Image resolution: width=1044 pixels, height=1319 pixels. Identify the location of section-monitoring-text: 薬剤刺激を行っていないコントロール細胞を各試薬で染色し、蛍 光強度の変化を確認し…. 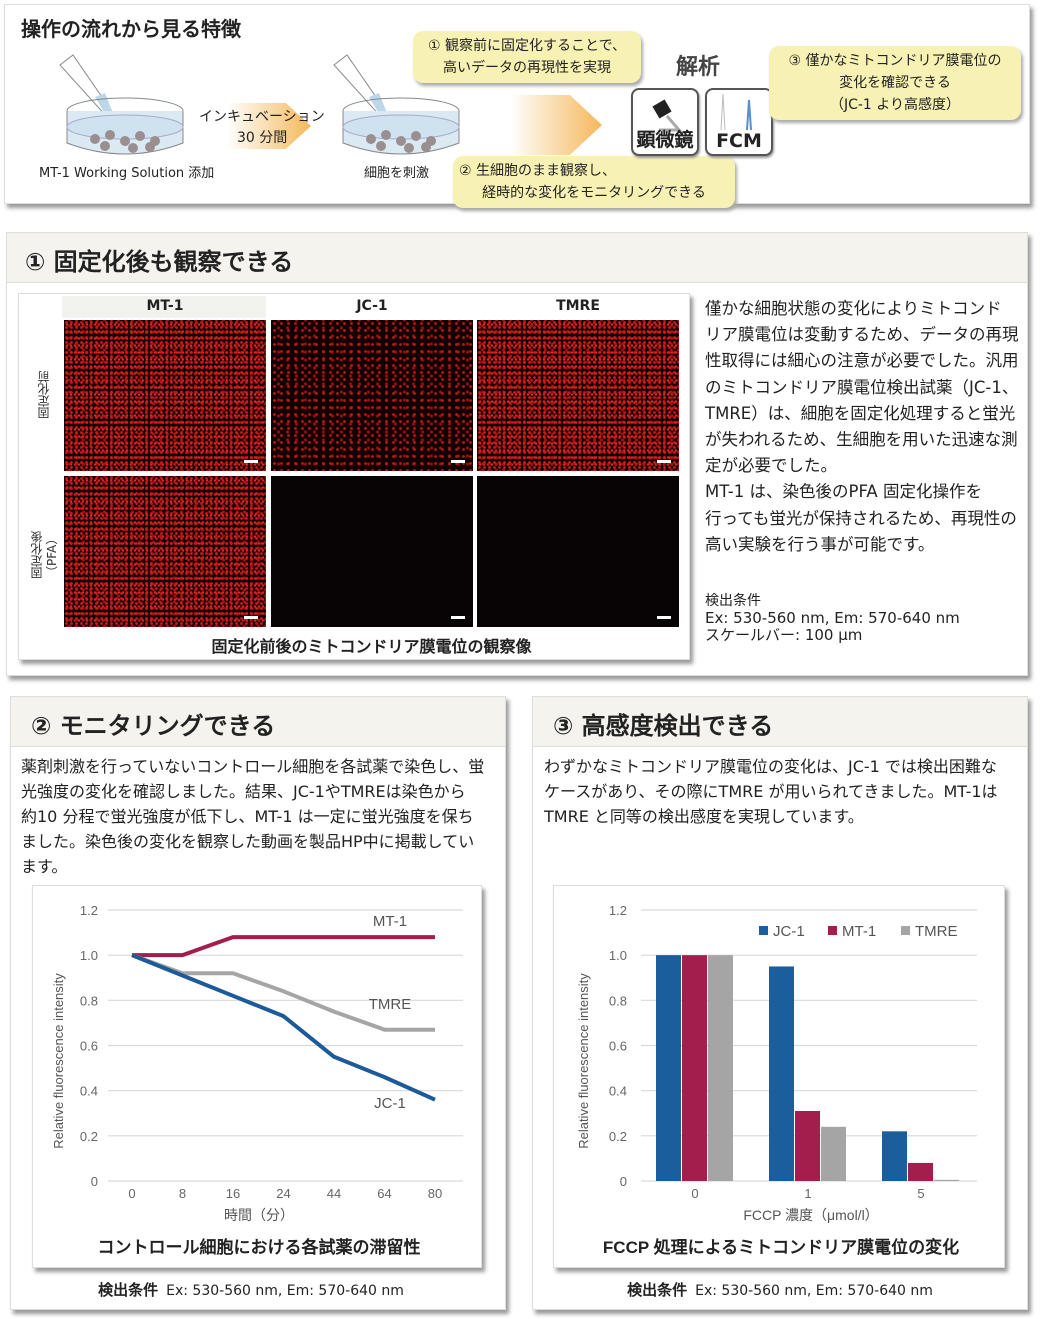
(252, 816).